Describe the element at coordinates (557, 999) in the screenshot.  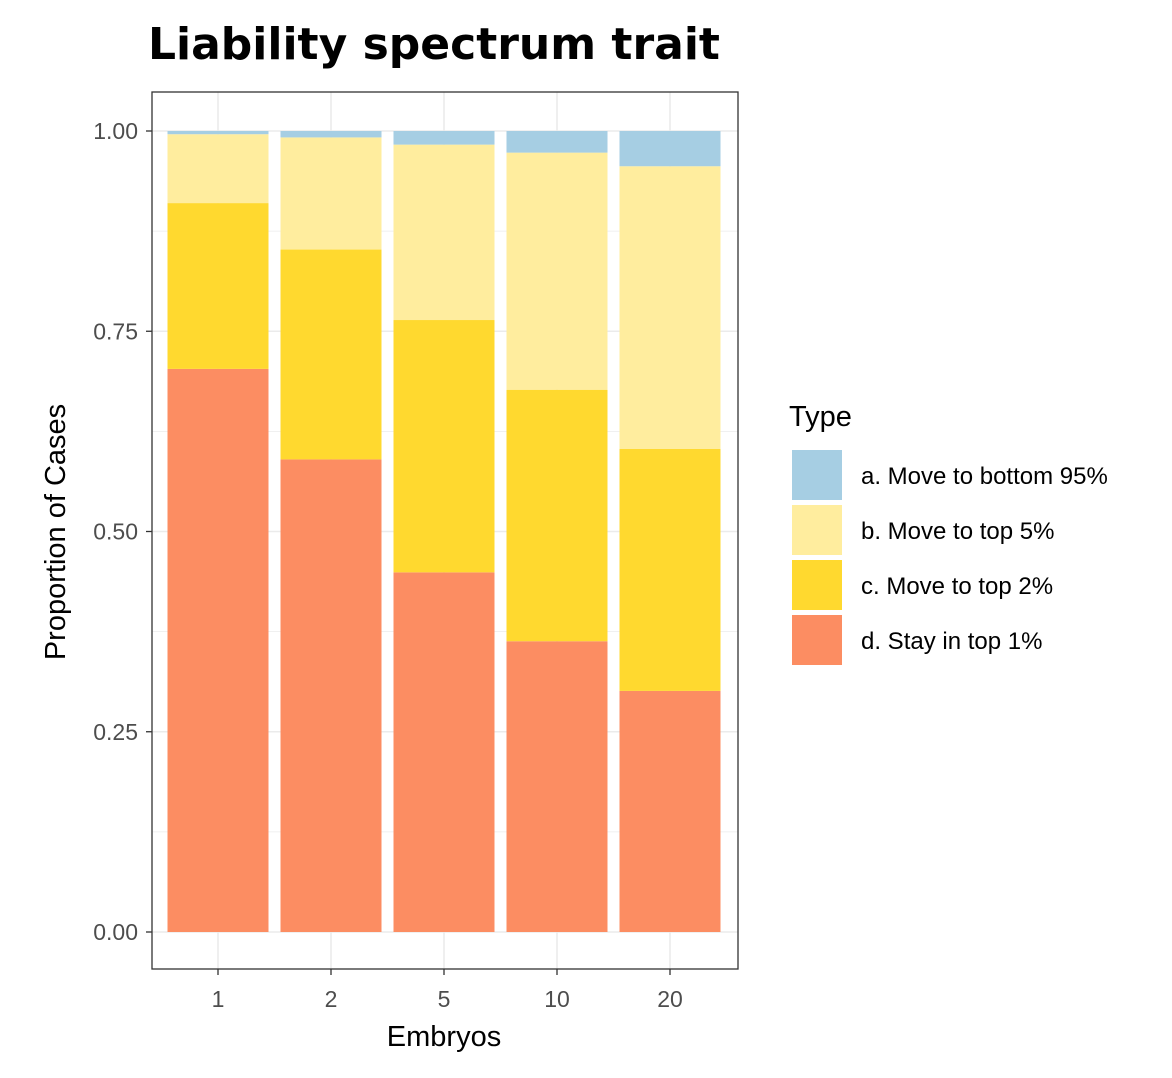
I see `x-tick-label: 10` at that location.